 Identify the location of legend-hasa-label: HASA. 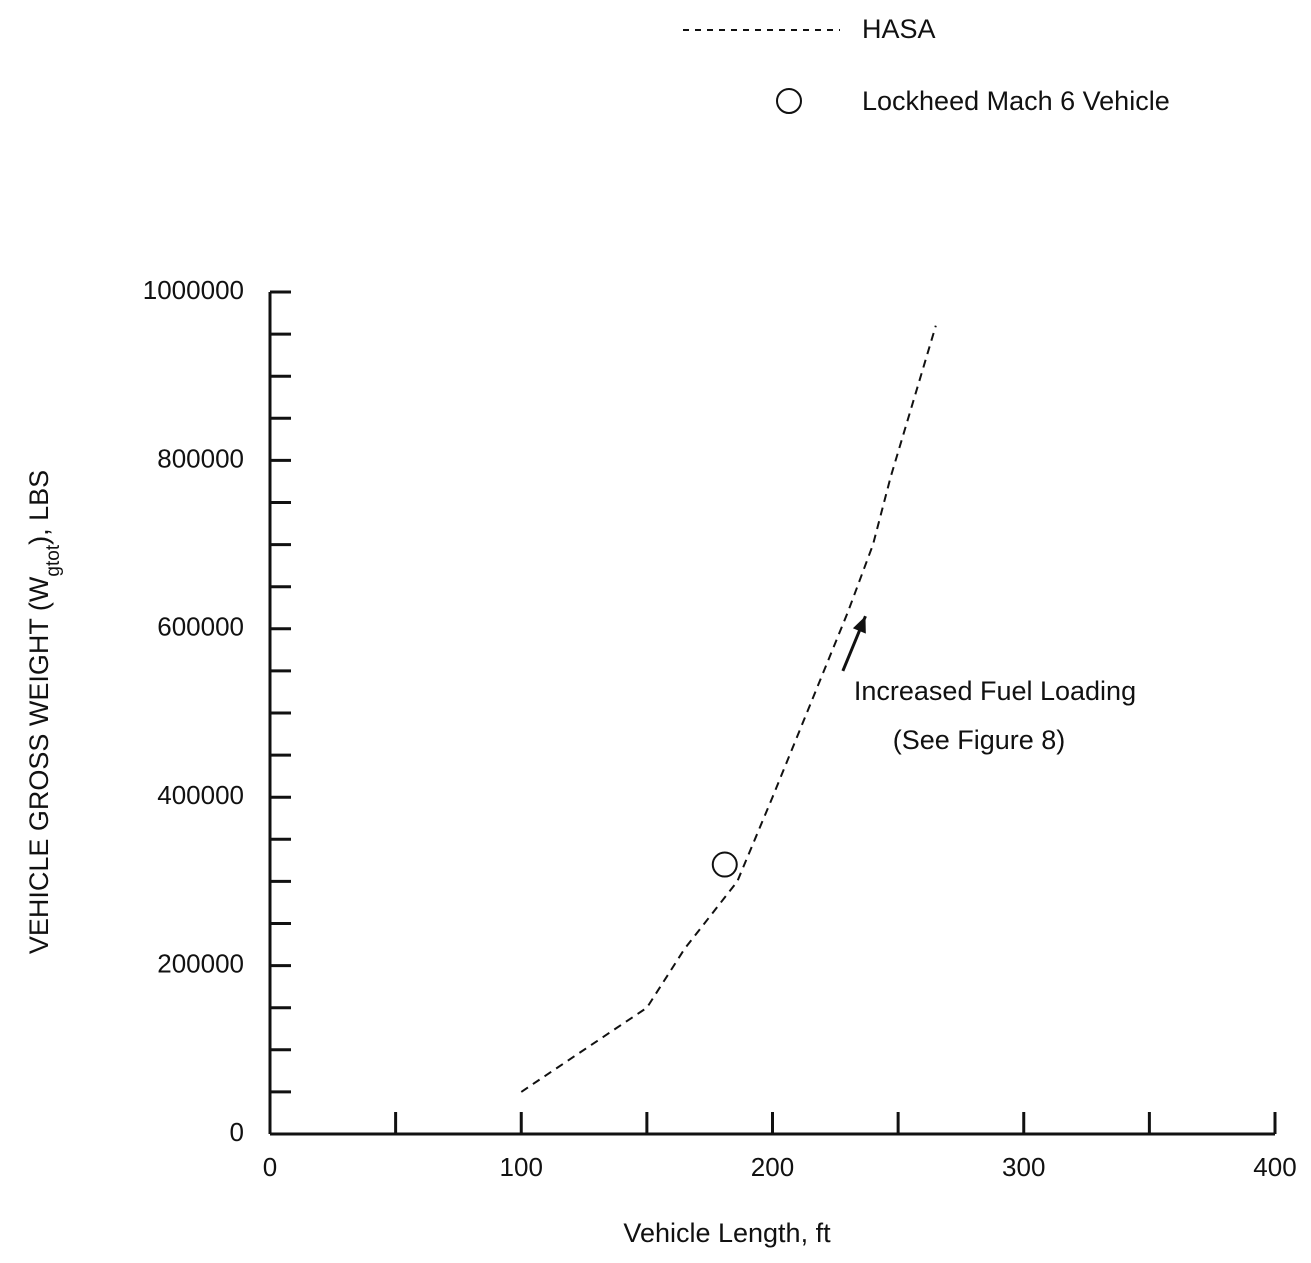
(899, 29).